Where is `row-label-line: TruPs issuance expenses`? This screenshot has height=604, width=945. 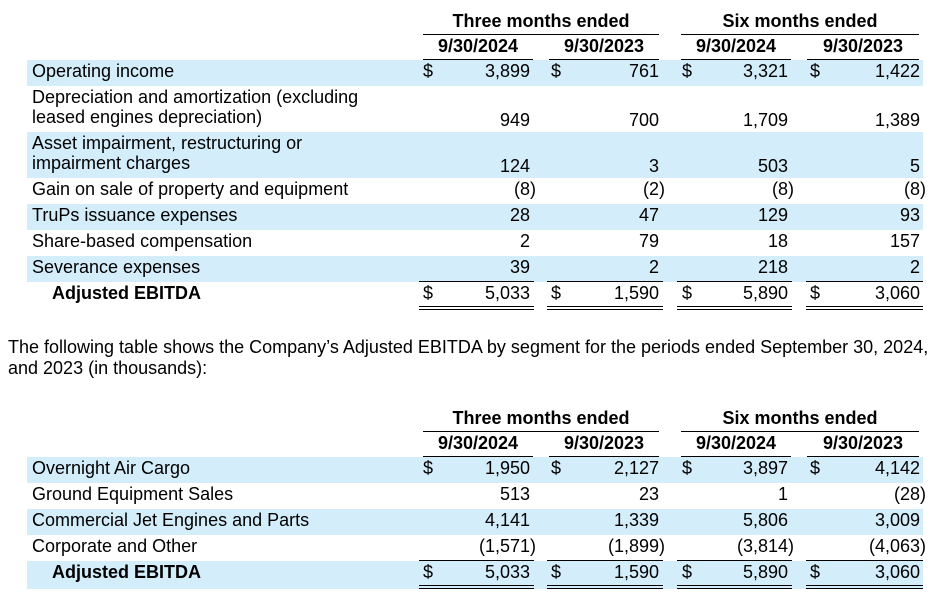 row-label-line: TruPs issuance expenses is located at coordinates (135, 215).